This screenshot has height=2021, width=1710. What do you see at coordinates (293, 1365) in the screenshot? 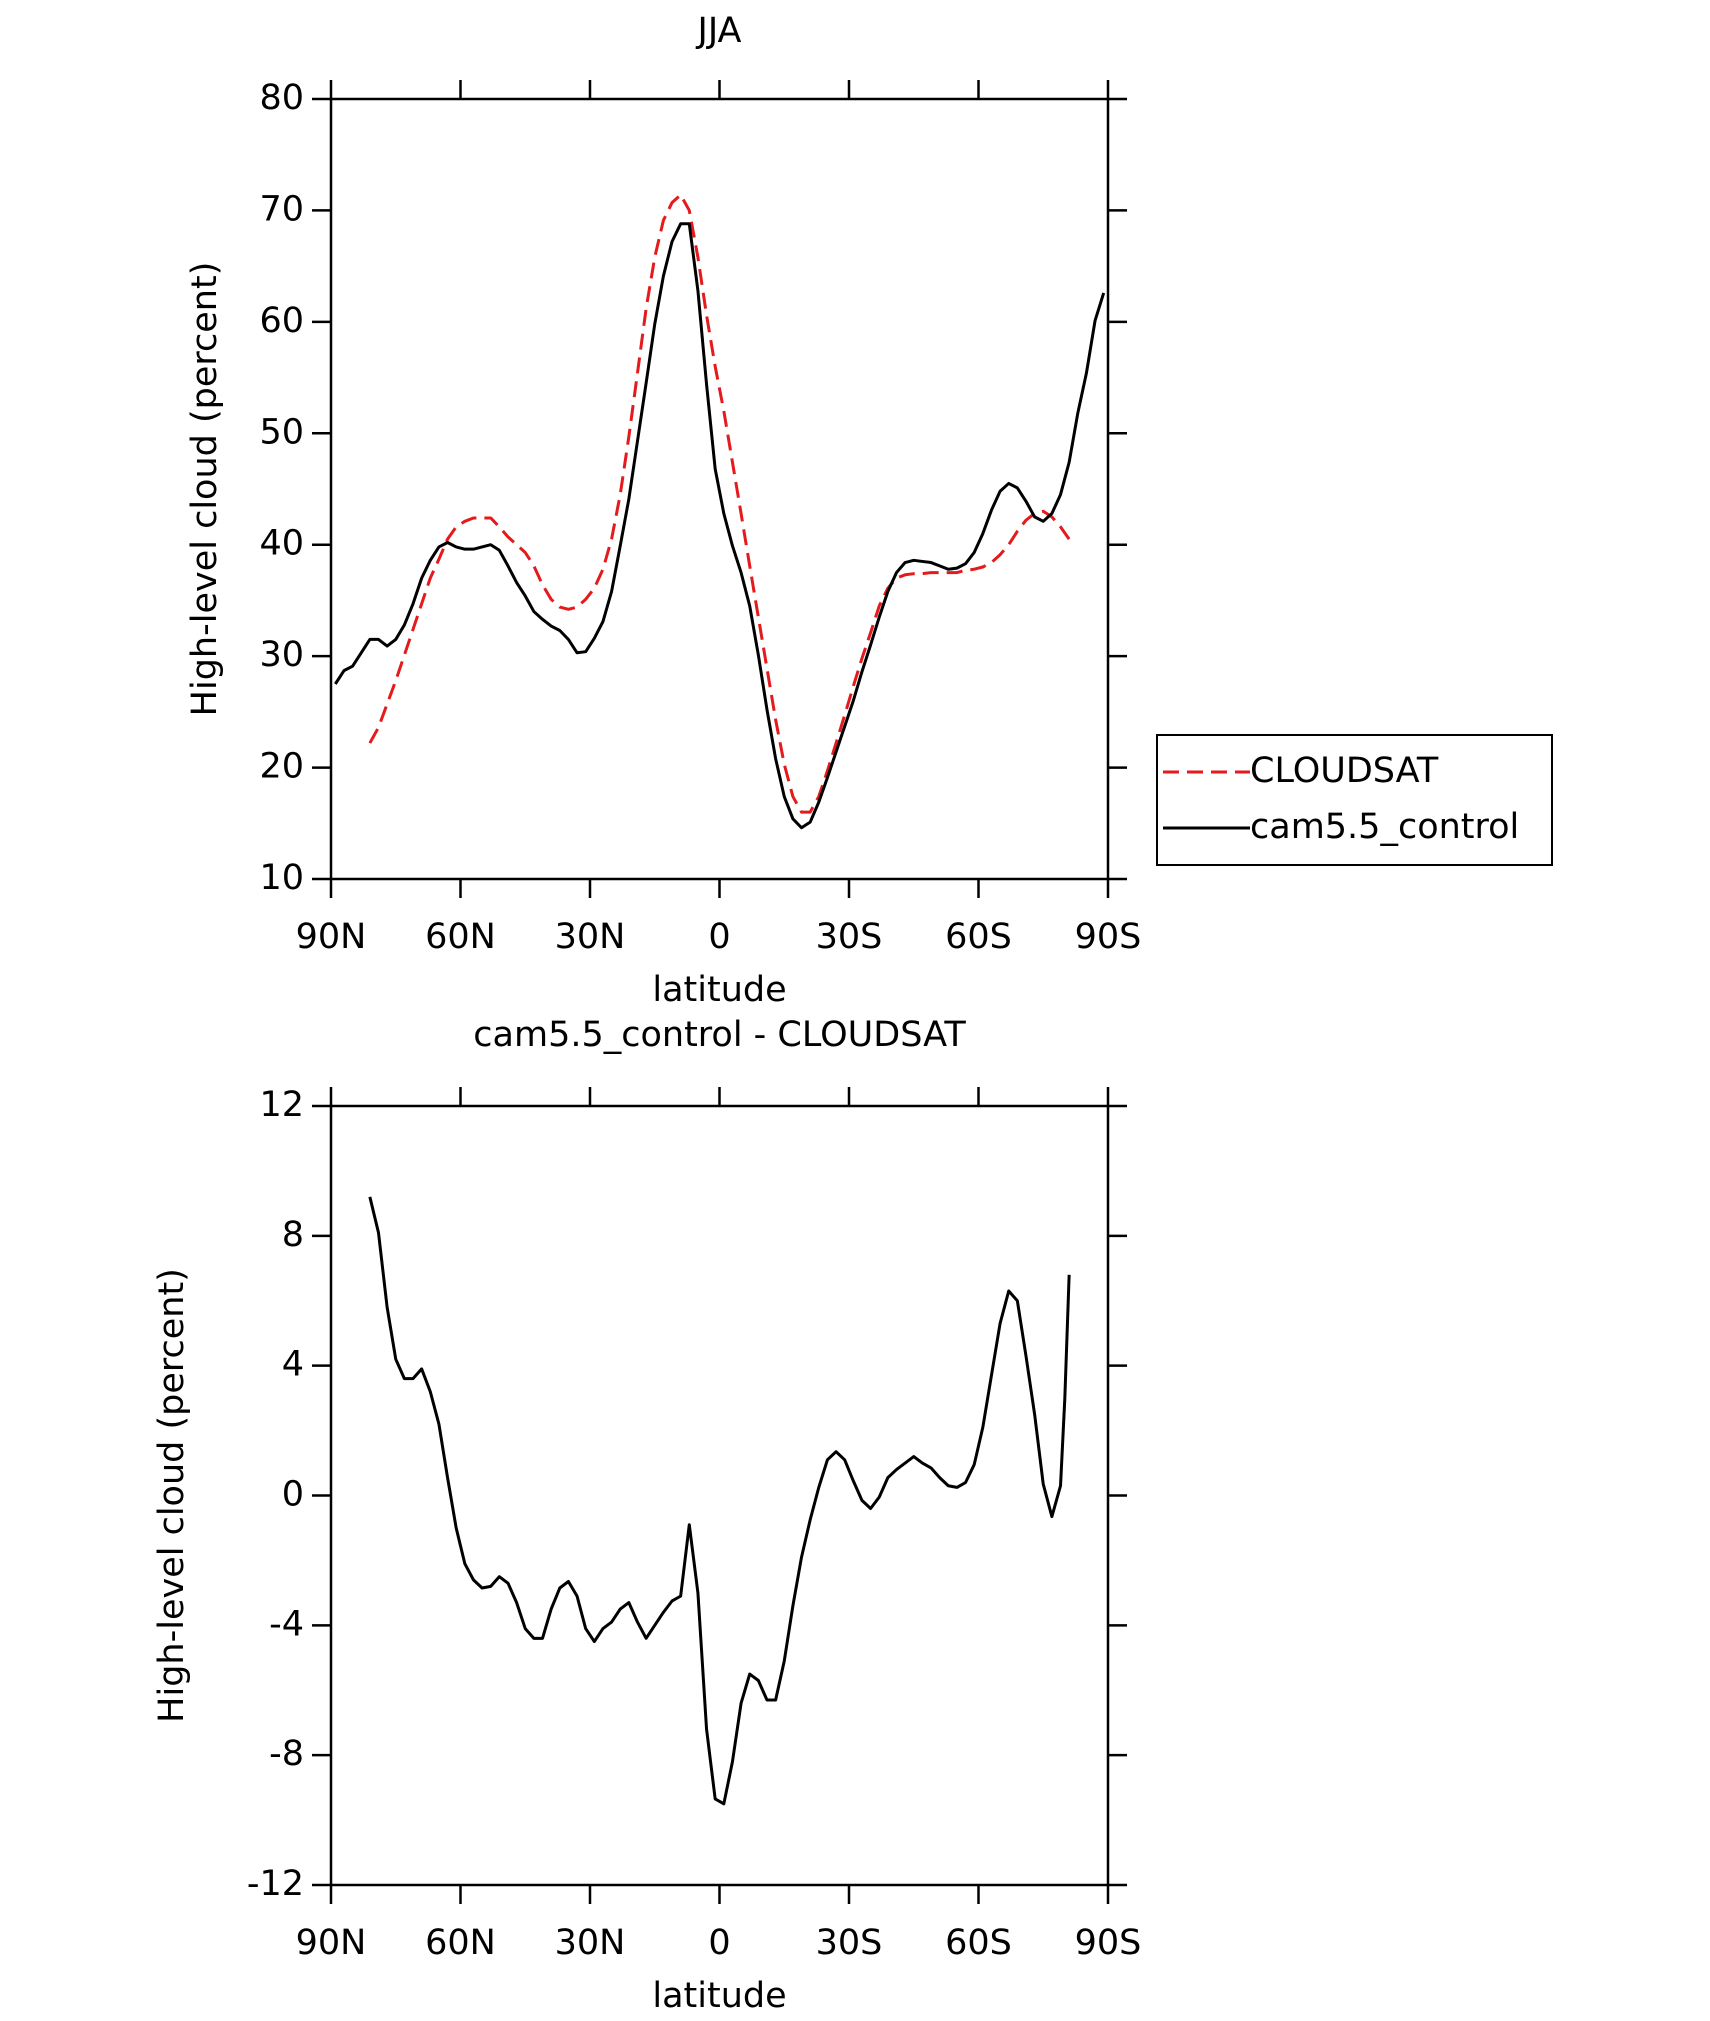
I see `y-tick-label: 4` at bounding box center [293, 1365].